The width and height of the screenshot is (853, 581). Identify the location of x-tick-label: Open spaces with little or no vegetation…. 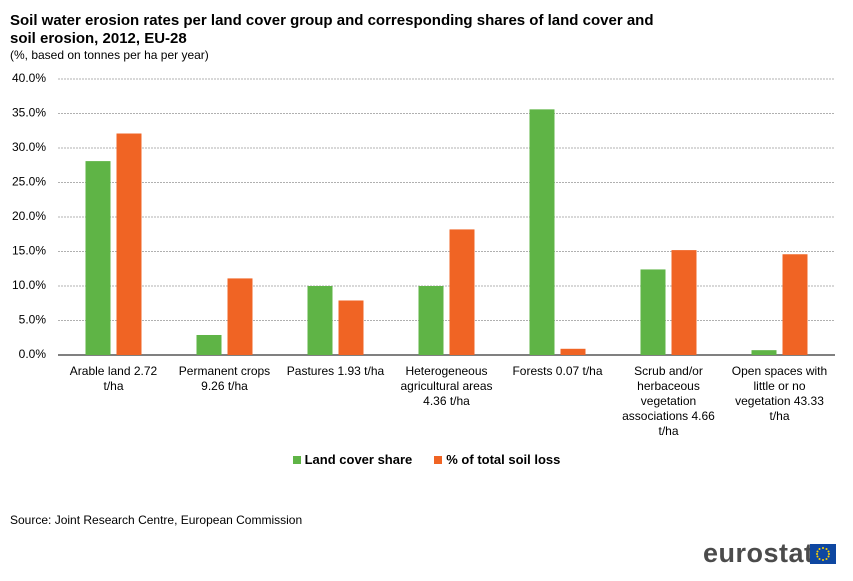
(779, 393).